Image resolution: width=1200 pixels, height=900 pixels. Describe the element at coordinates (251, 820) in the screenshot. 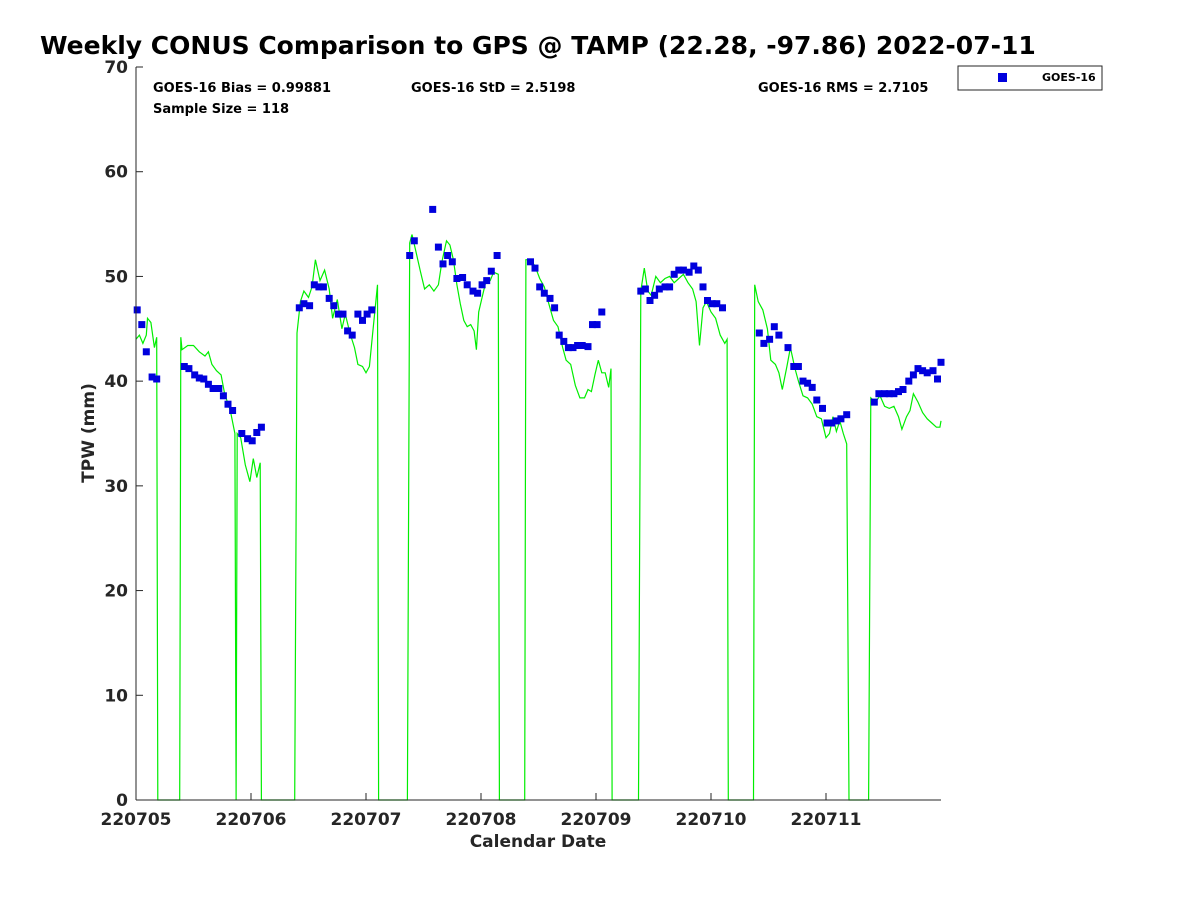

I see `x-tick-label: 220706` at that location.